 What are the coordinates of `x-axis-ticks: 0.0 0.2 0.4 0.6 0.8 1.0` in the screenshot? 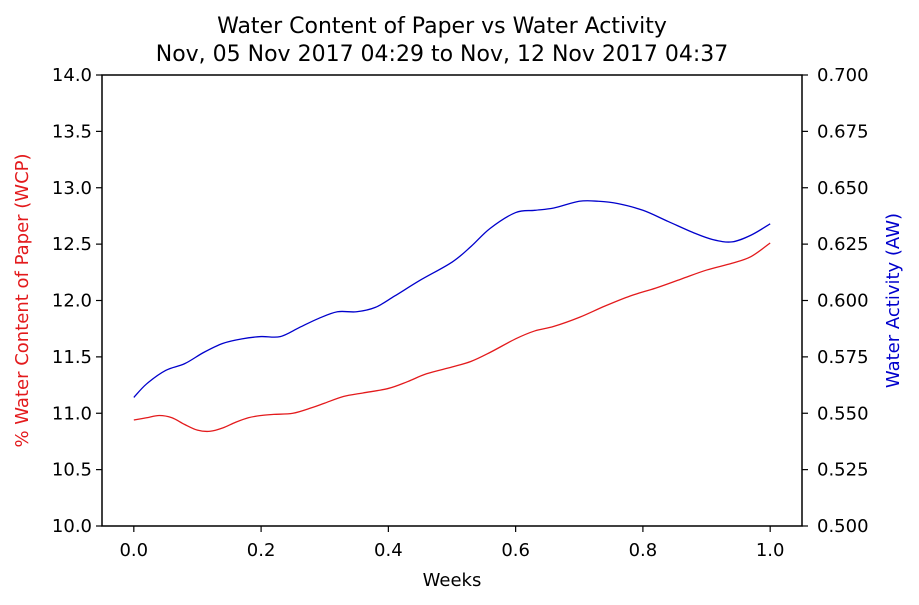 It's located at (452, 543).